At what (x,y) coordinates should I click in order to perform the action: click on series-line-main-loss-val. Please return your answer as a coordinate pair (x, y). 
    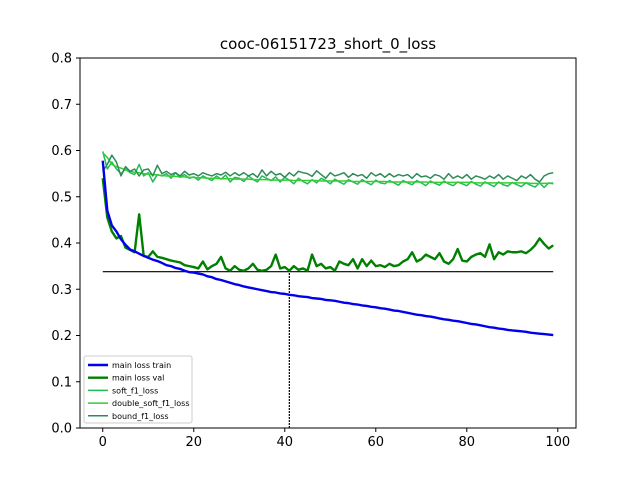
    Looking at the image, I should click on (327, 225).